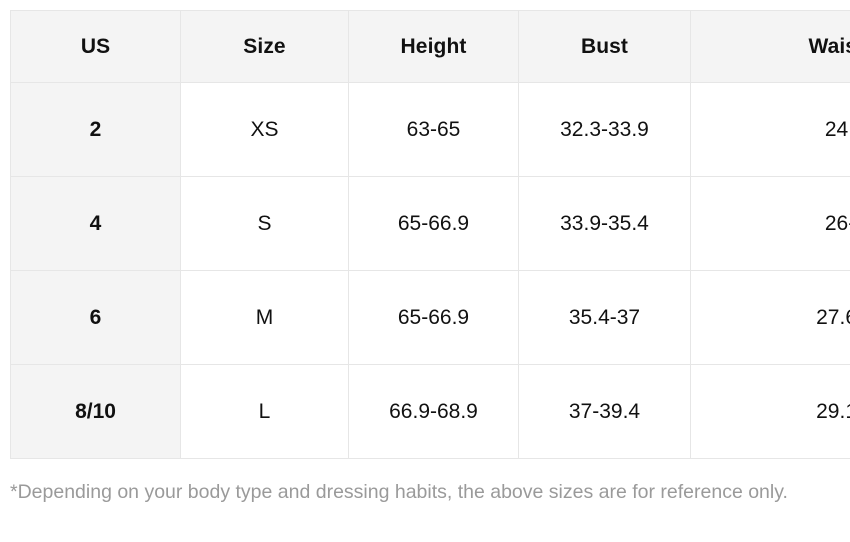  I want to click on size-chart-header: US Size Height Bust Waist Size, so click(430, 46).